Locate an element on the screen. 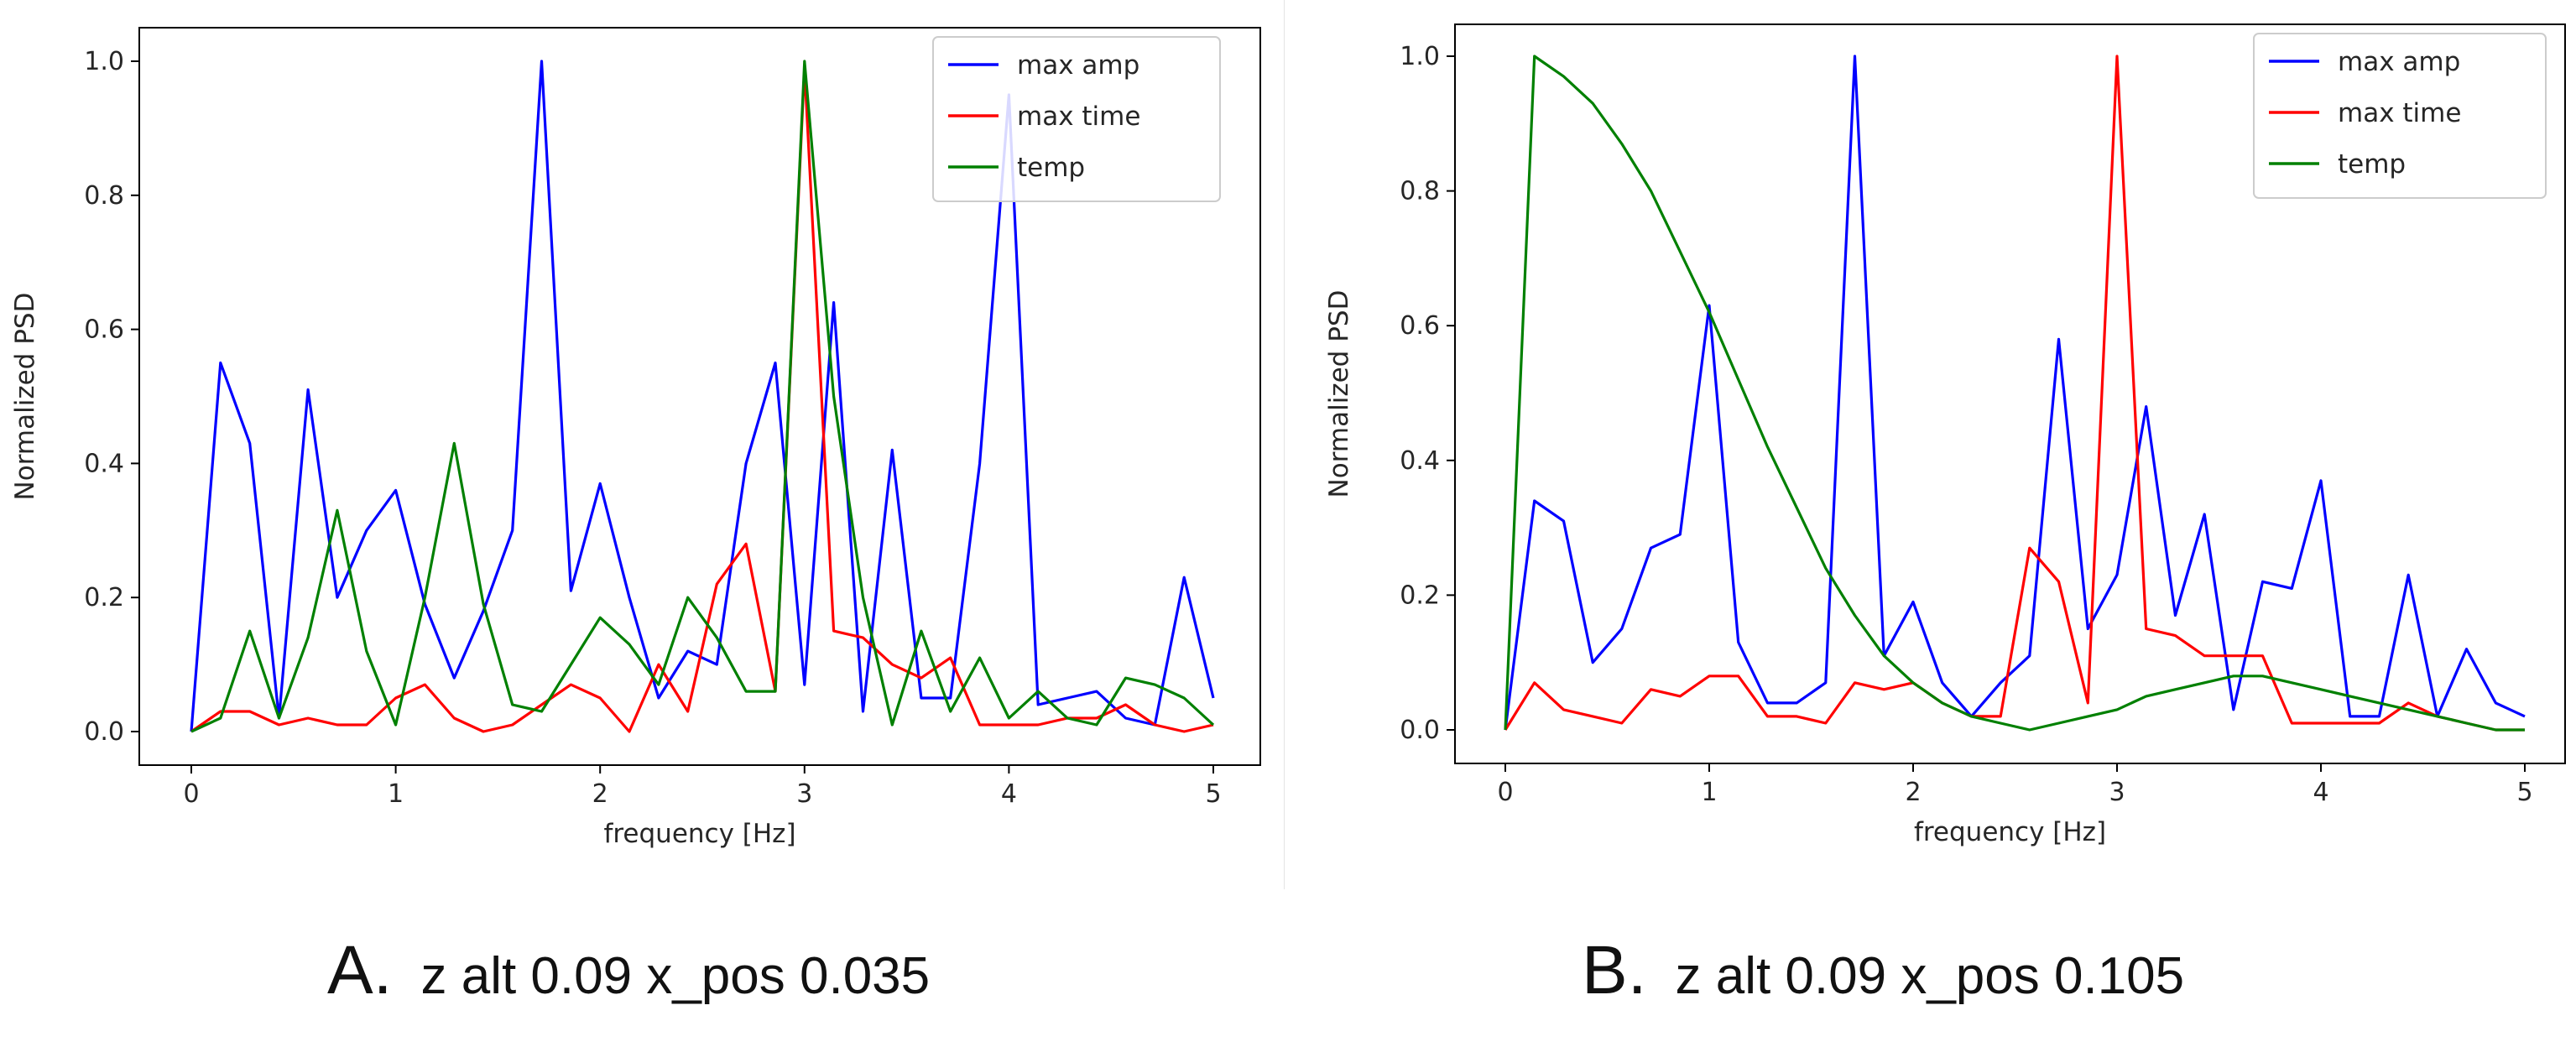 Image resolution: width=2576 pixels, height=1047 pixels. chart-b-ytick-label: 0.6 is located at coordinates (1420, 326).